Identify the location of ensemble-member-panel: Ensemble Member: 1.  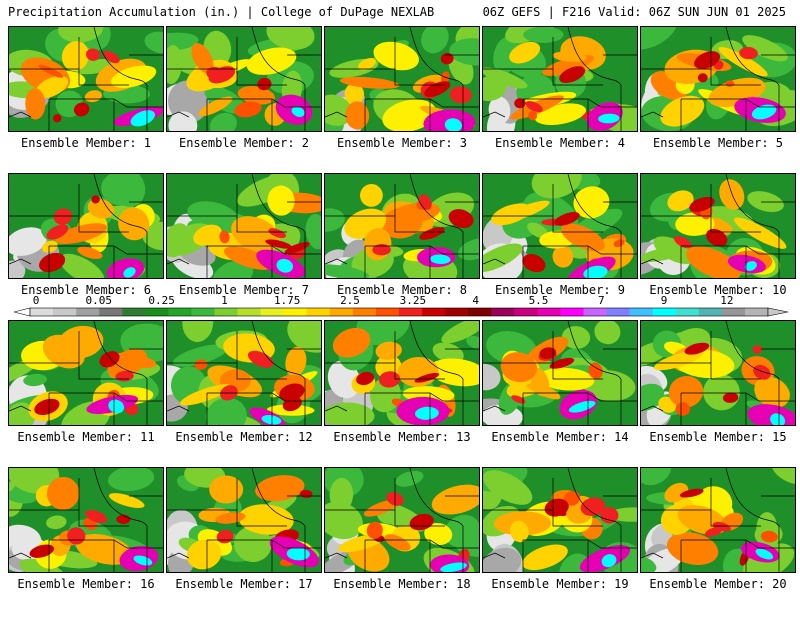
(86, 101).